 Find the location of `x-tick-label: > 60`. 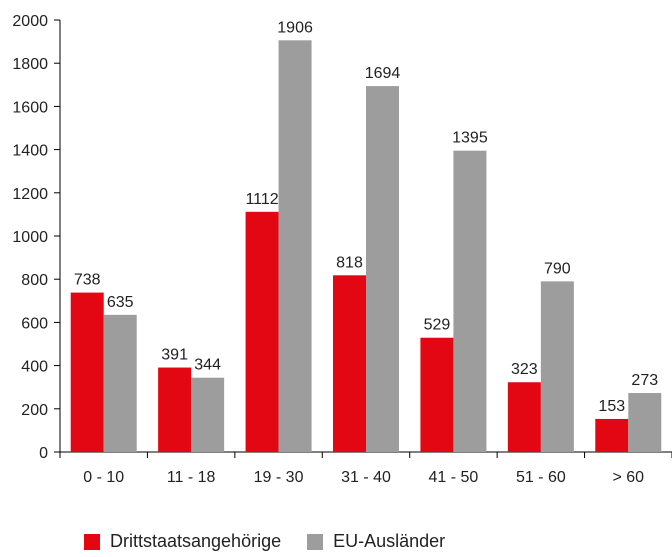

x-tick-label: > 60 is located at coordinates (628, 477).